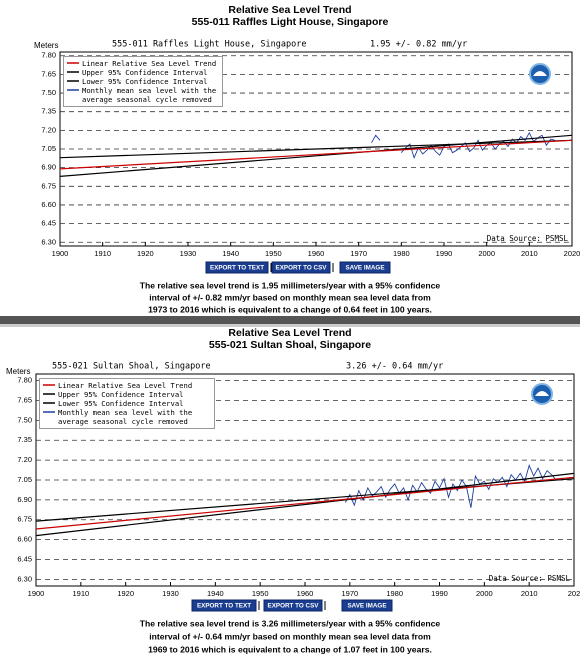 The width and height of the screenshot is (580, 658). I want to click on y-tick-label: 6.30, so click(24, 578).